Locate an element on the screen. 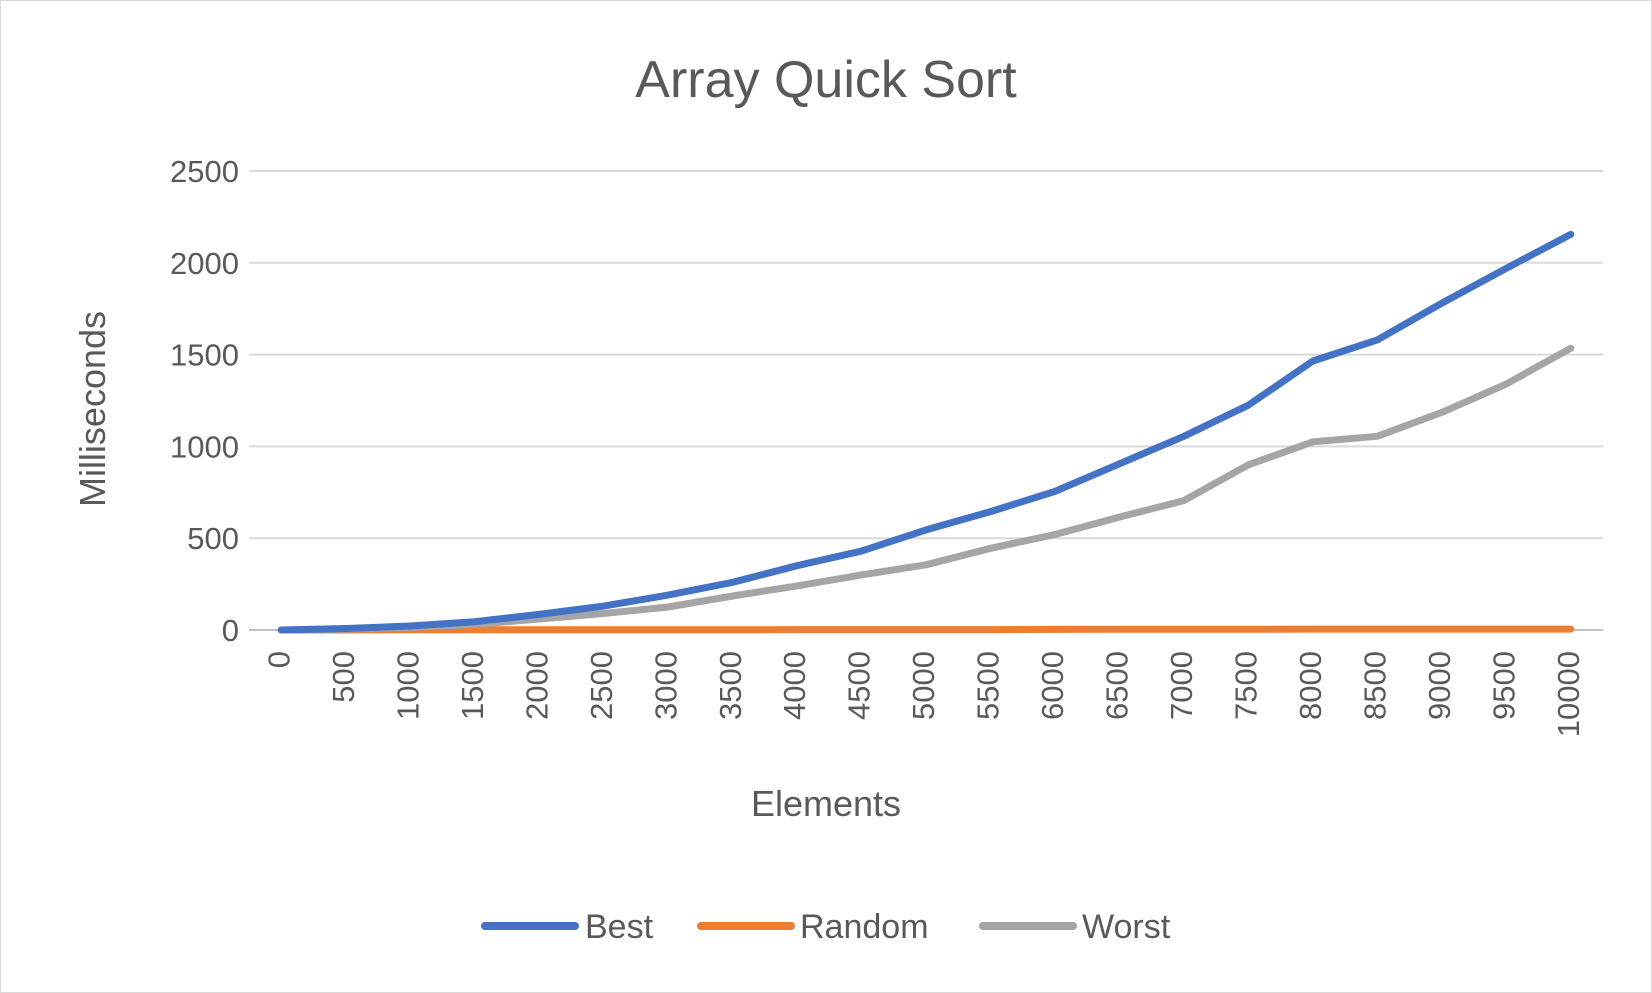 The image size is (1652, 993). x-tick-label: 9000 is located at coordinates (1439, 685).